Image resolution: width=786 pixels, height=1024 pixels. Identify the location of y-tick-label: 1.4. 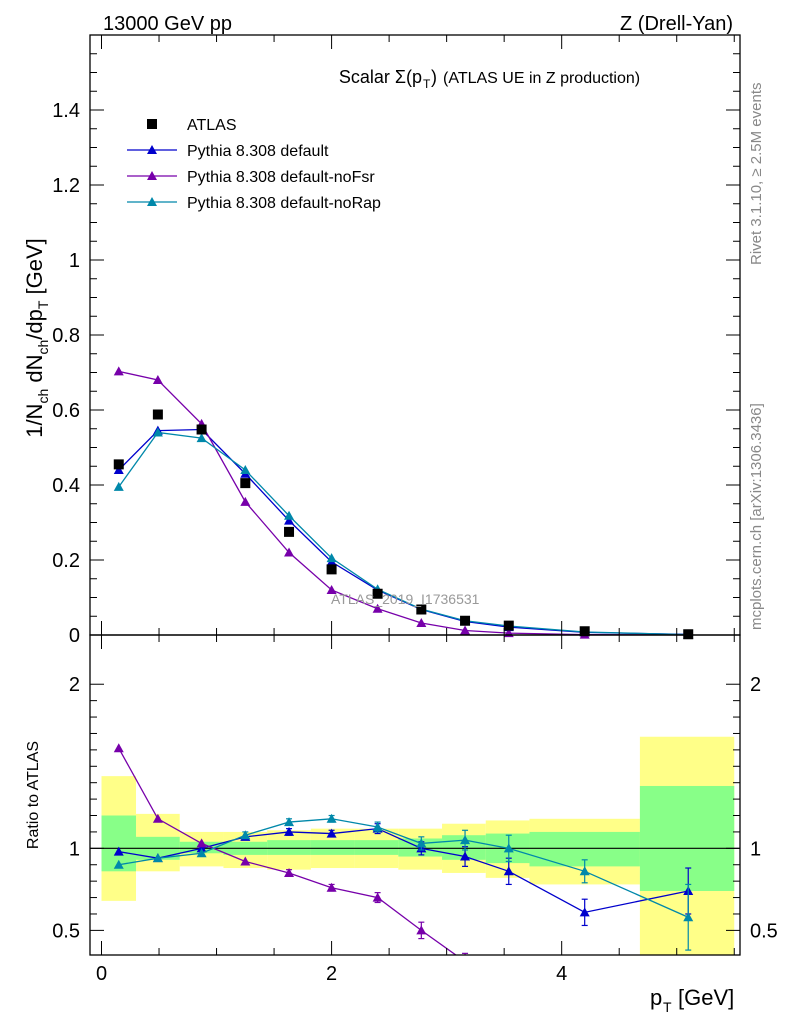
(66, 111).